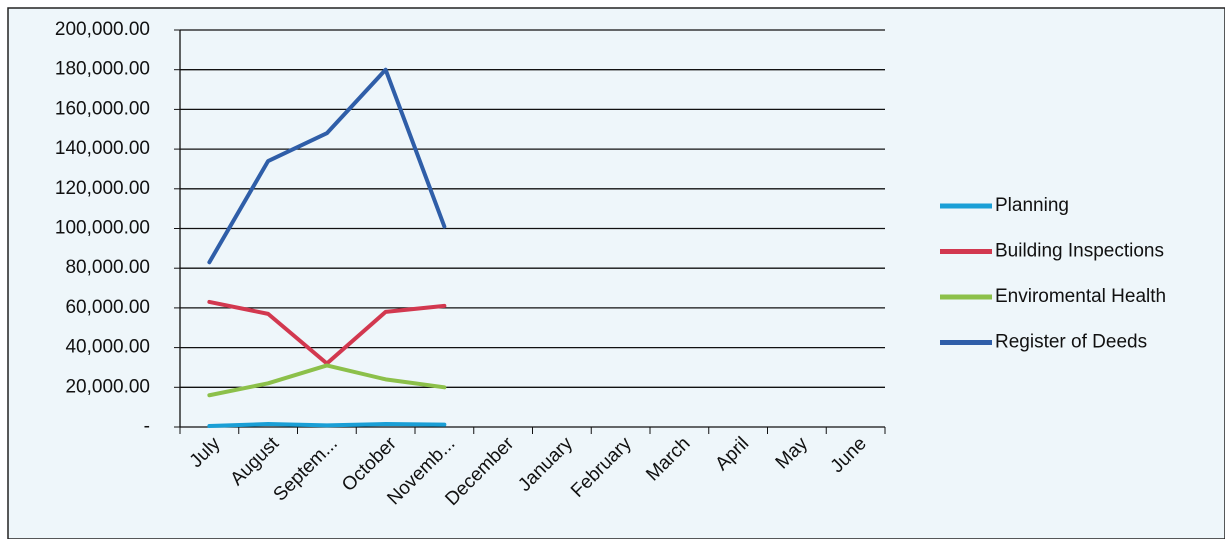  I want to click on y-tick-label: 140,000.00, so click(102, 148).